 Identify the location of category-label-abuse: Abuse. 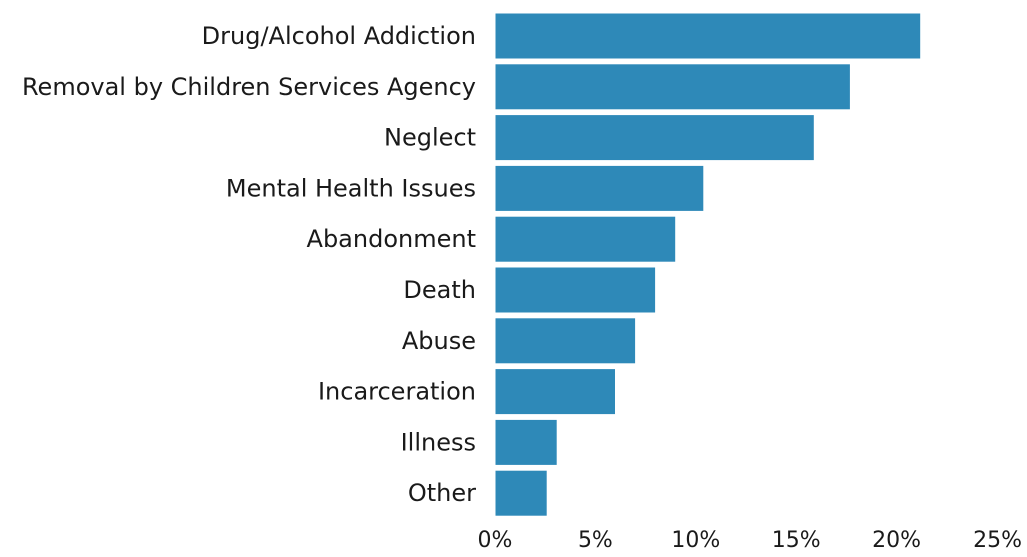
(439, 341).